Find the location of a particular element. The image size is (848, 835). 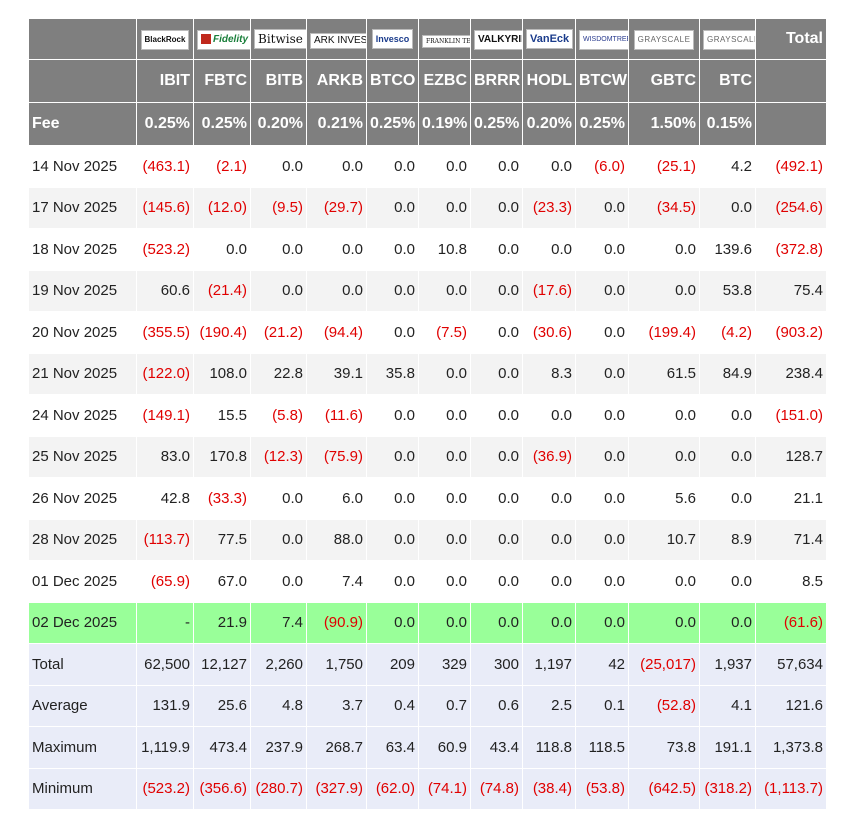

stat-cell: 43.4 is located at coordinates (496, 747).